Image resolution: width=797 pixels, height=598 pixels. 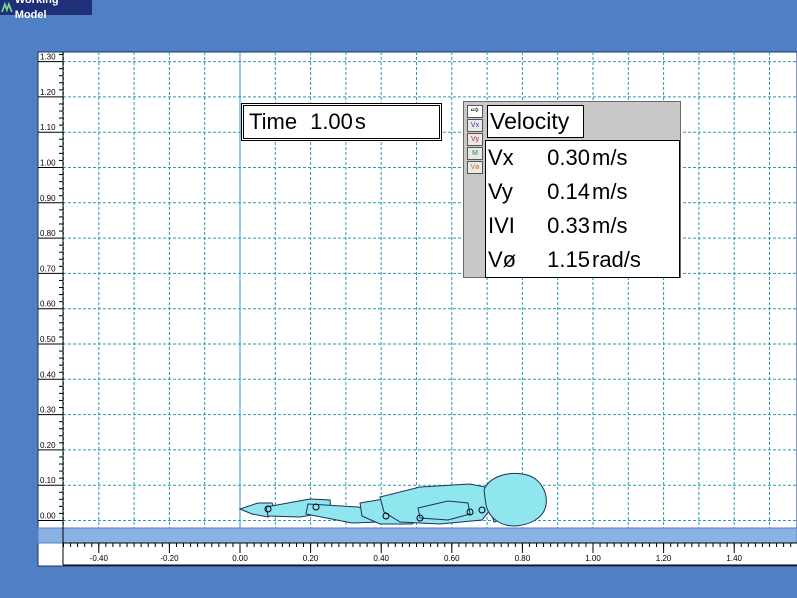 I want to click on y-tick-label: 1.30, so click(x=48, y=57).